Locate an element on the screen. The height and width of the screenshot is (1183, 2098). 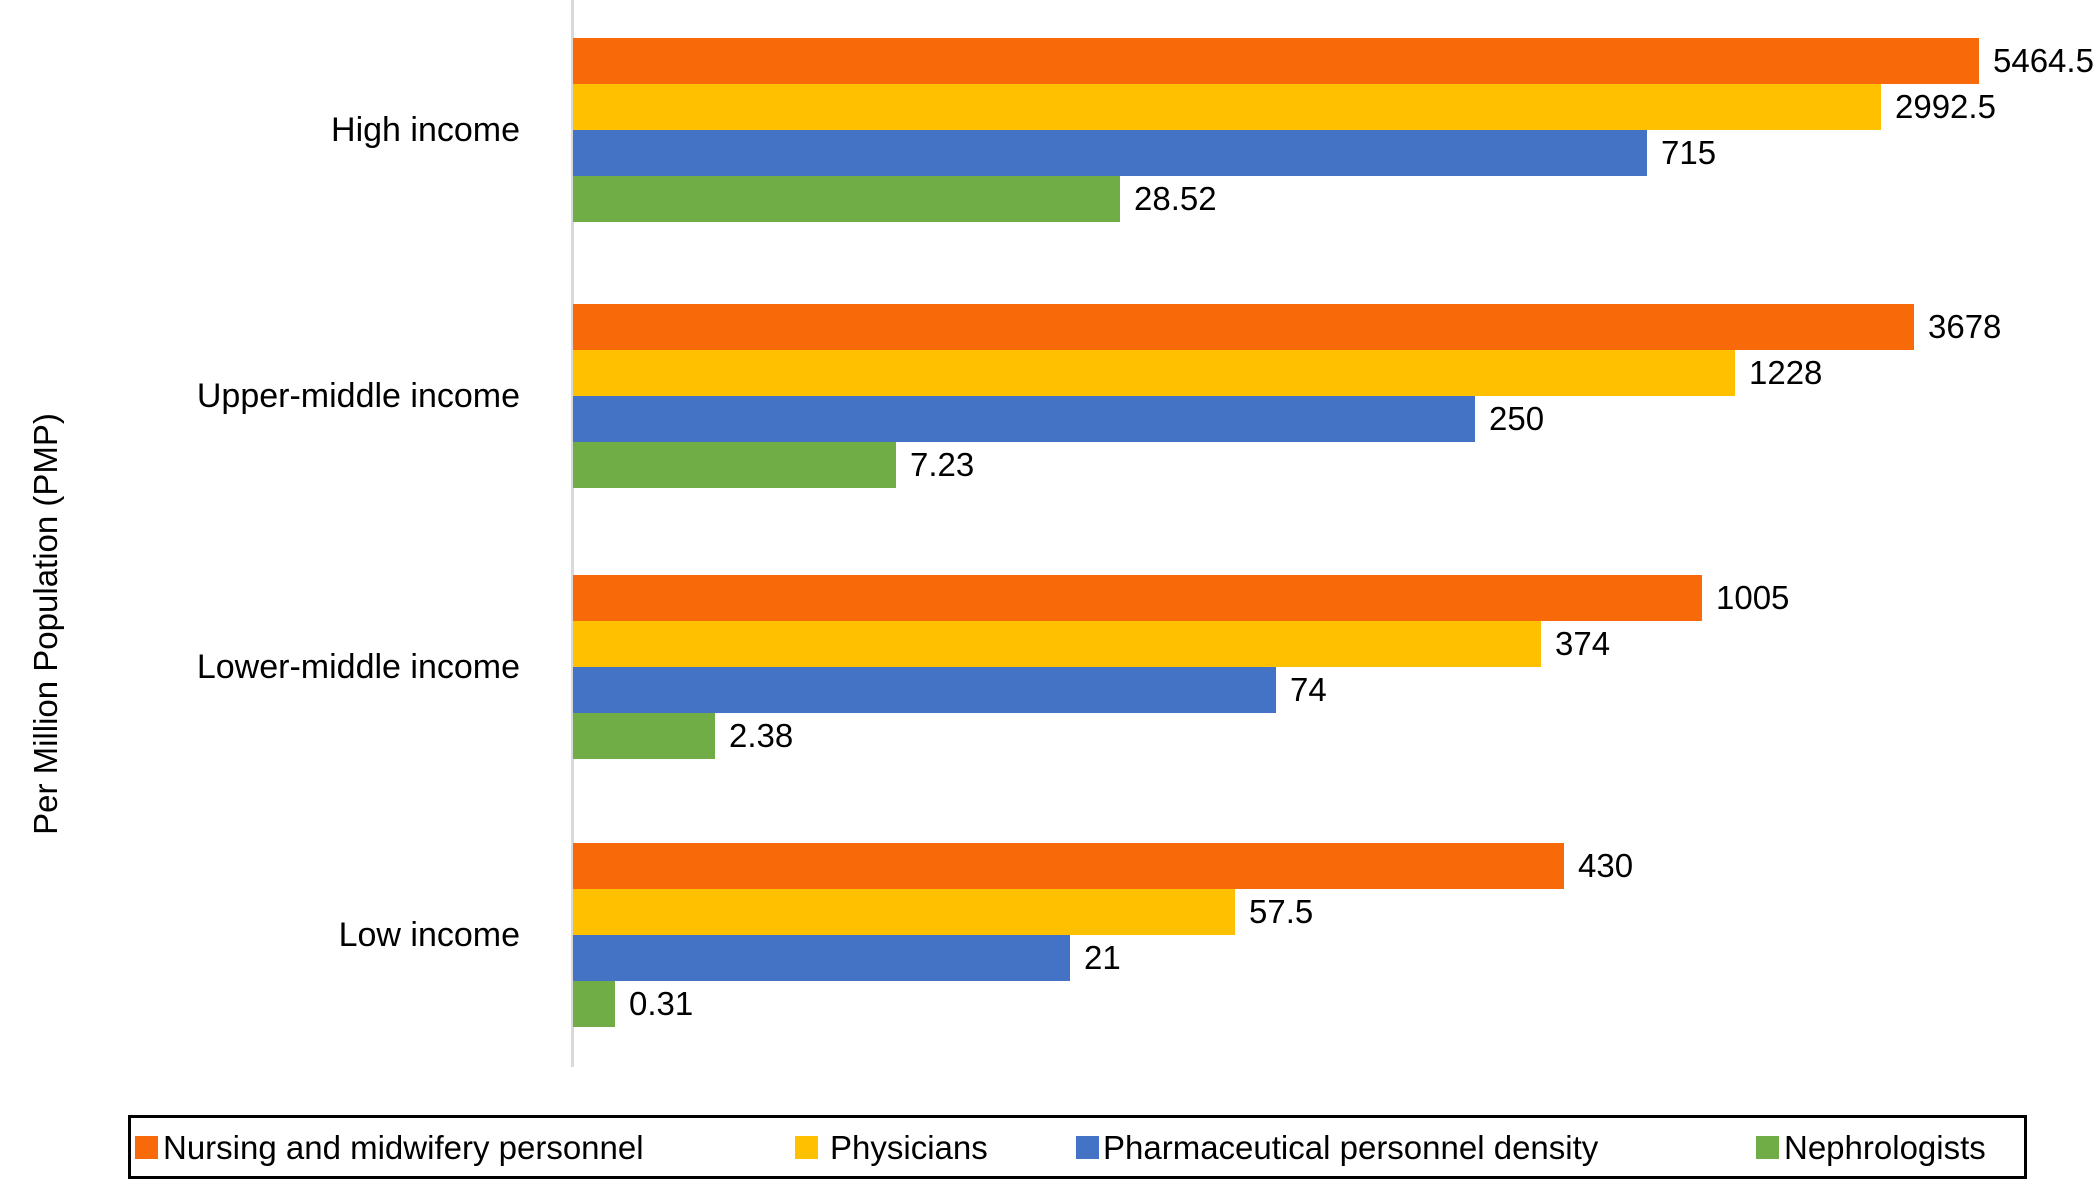
value-label: 374 is located at coordinates (1583, 643).